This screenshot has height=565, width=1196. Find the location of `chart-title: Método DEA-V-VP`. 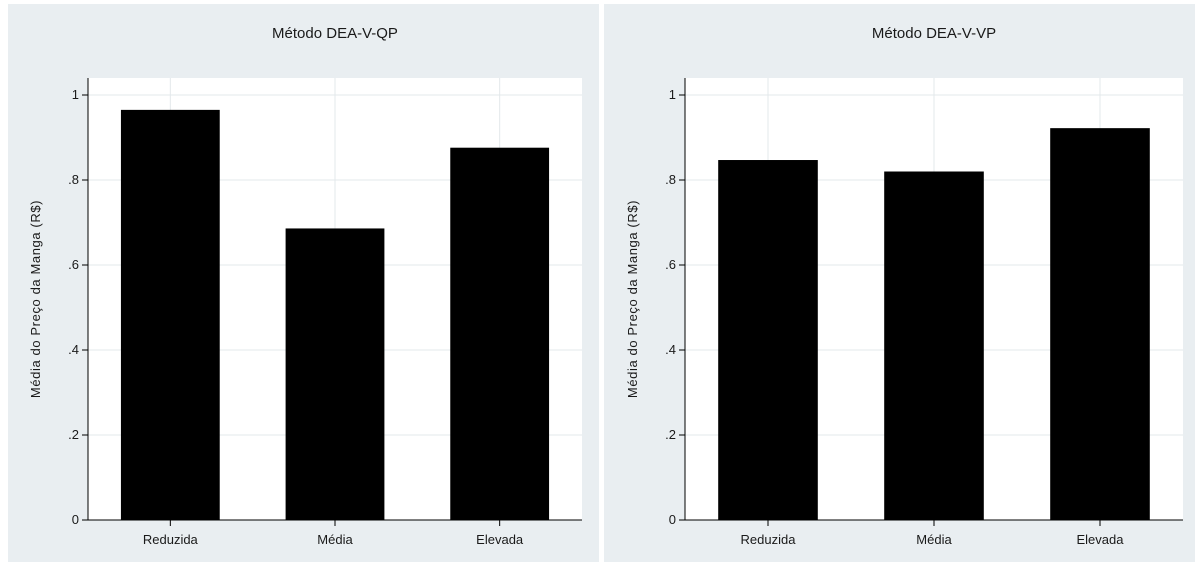

chart-title: Método DEA-V-VP is located at coordinates (934, 33).